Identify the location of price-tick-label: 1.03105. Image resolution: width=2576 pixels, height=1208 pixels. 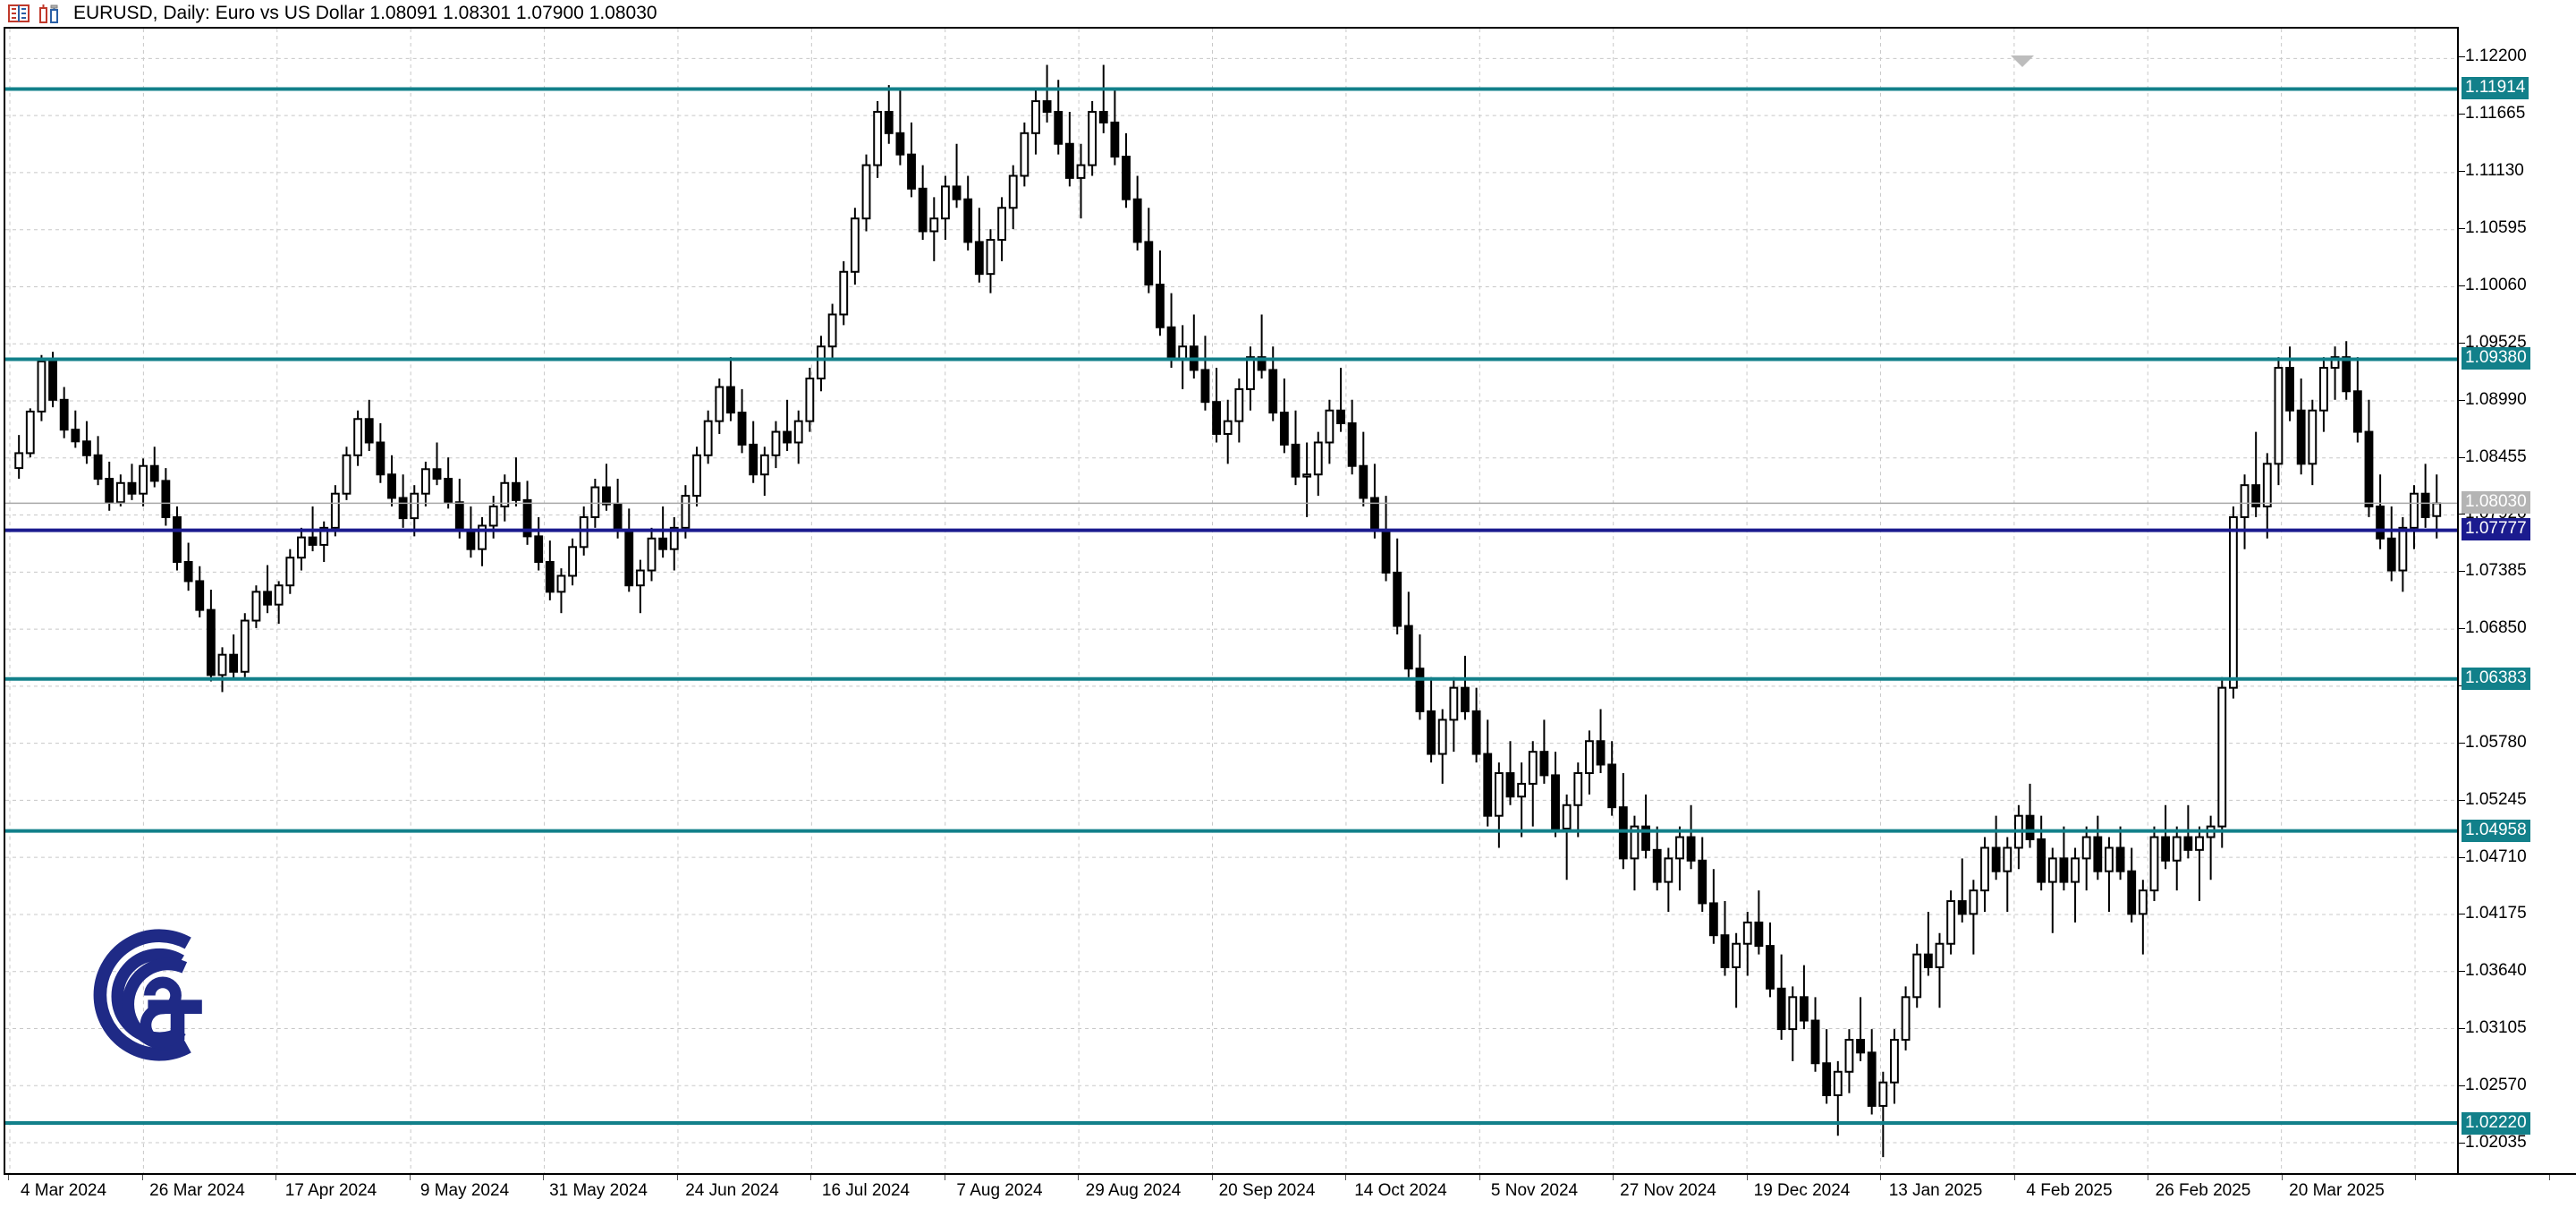
(2496, 1028).